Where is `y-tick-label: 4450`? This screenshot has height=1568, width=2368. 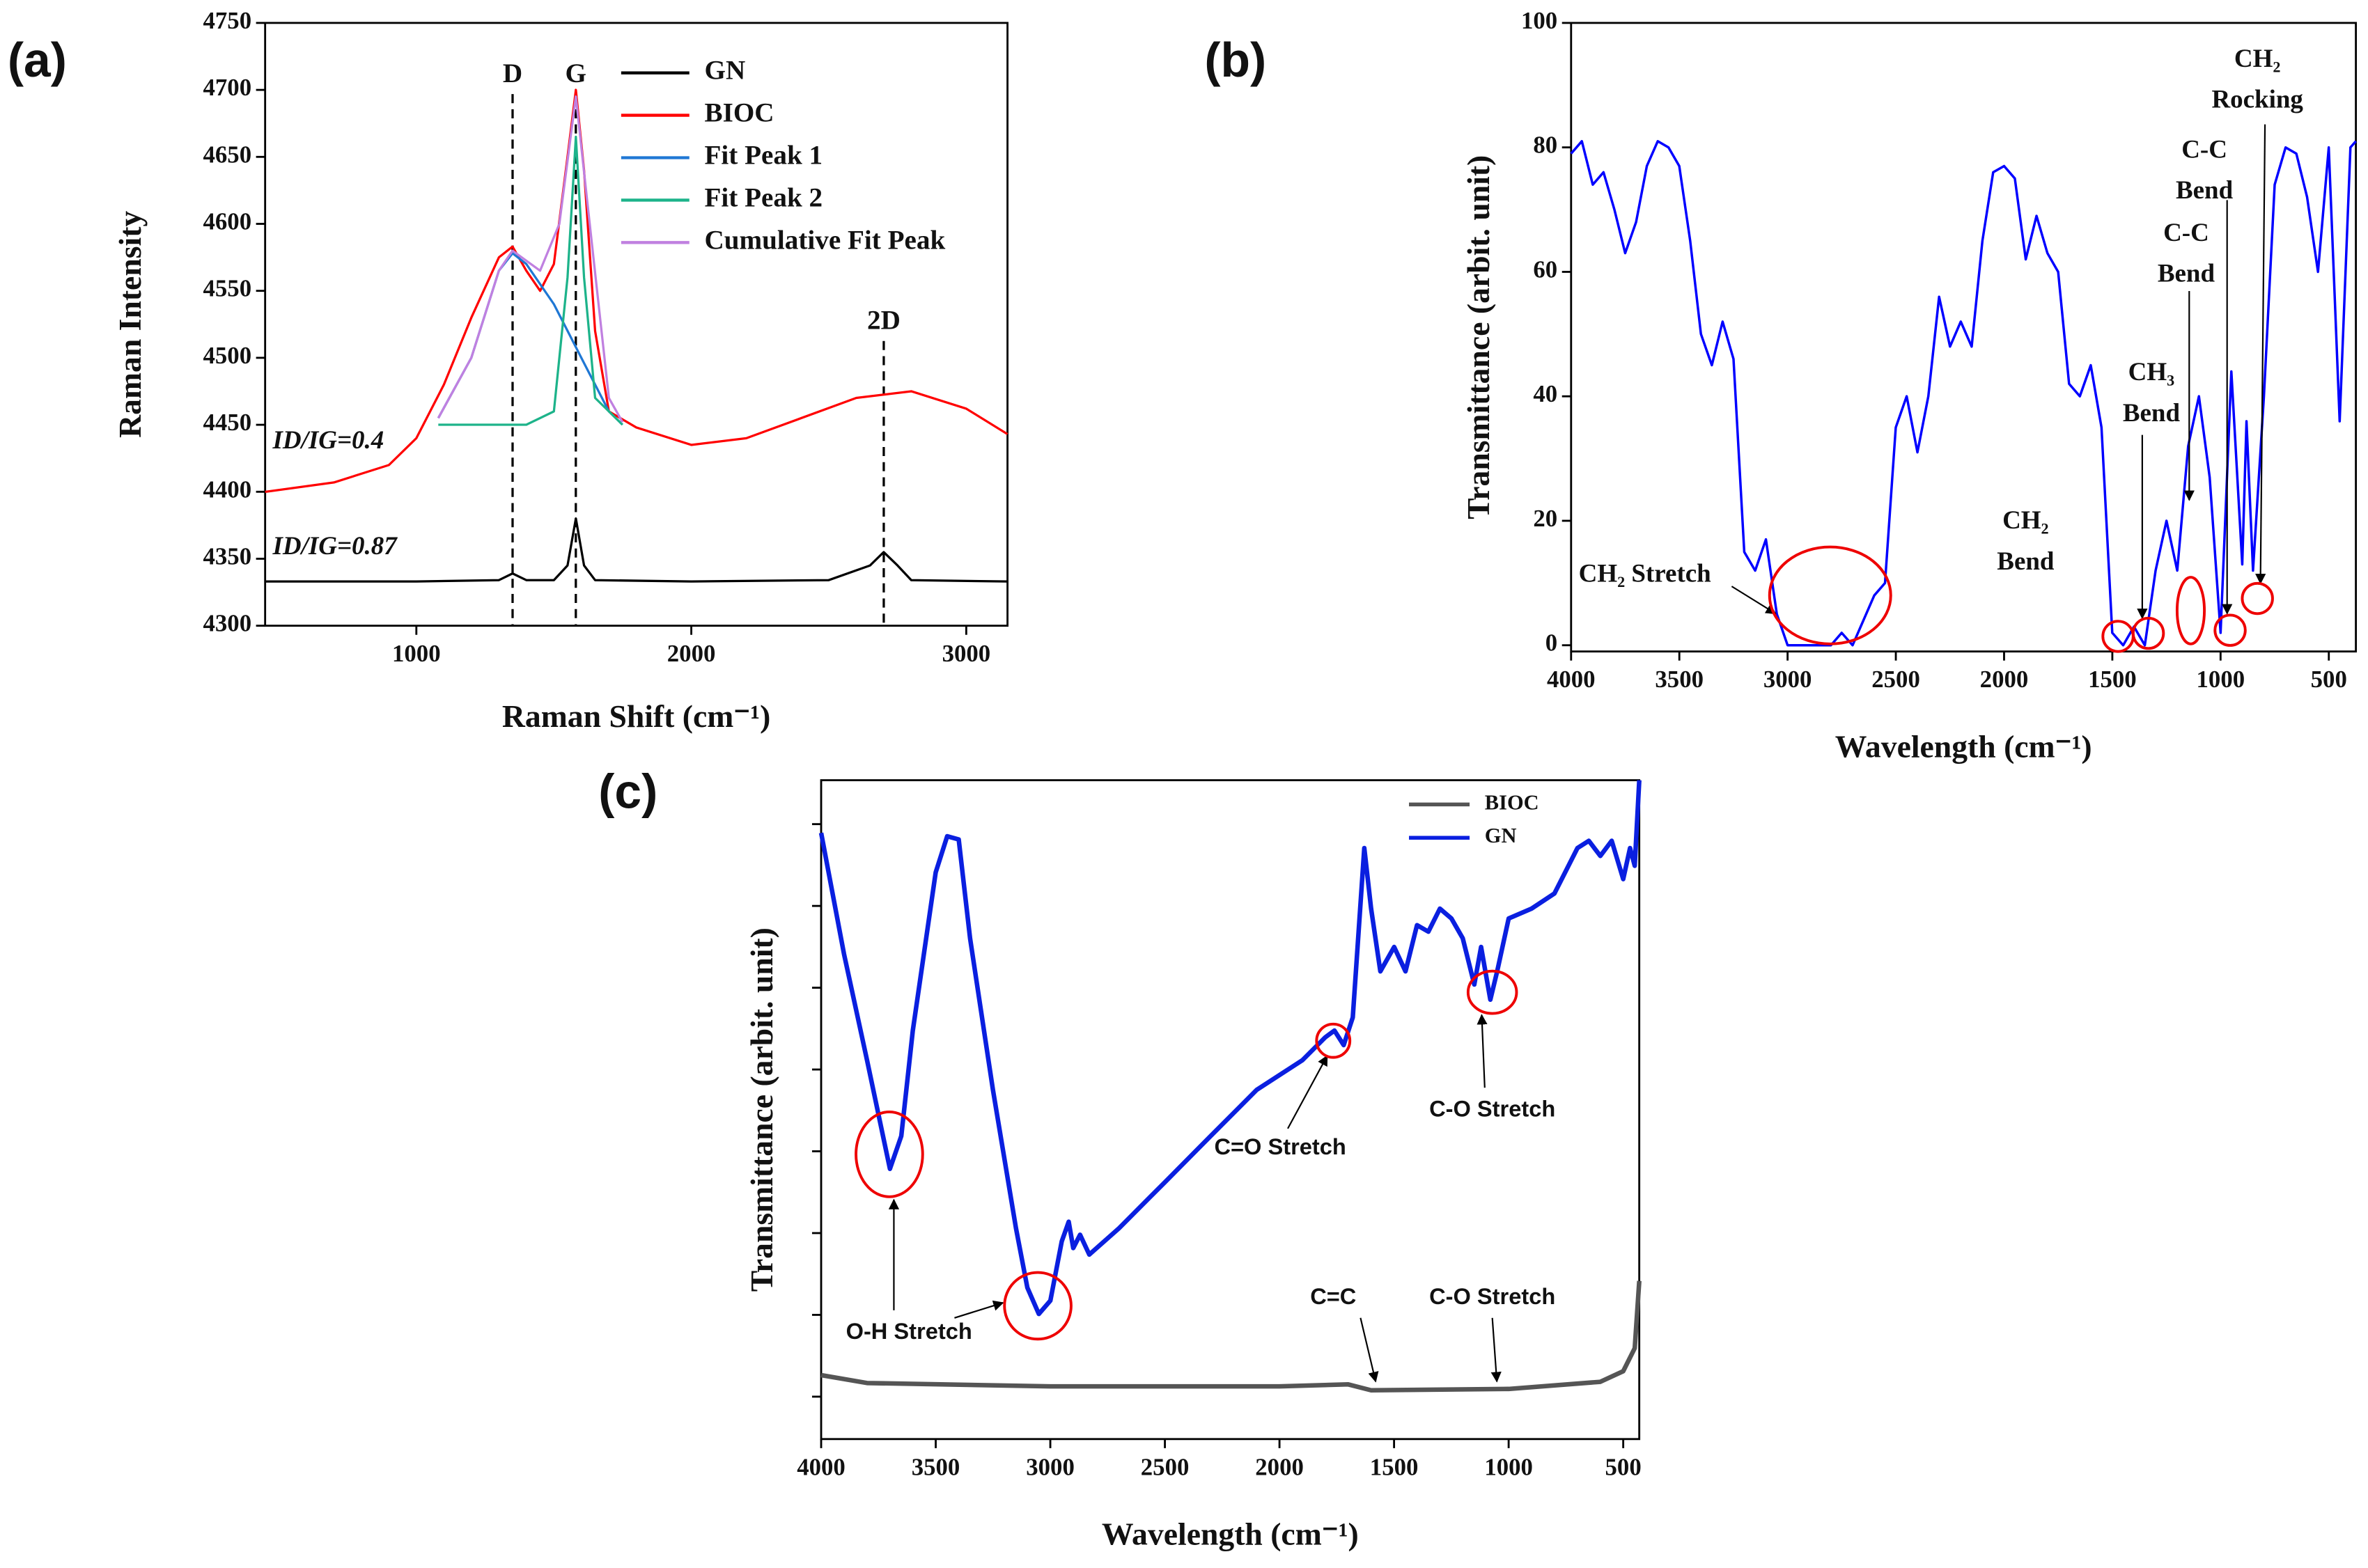 y-tick-label: 4450 is located at coordinates (227, 422).